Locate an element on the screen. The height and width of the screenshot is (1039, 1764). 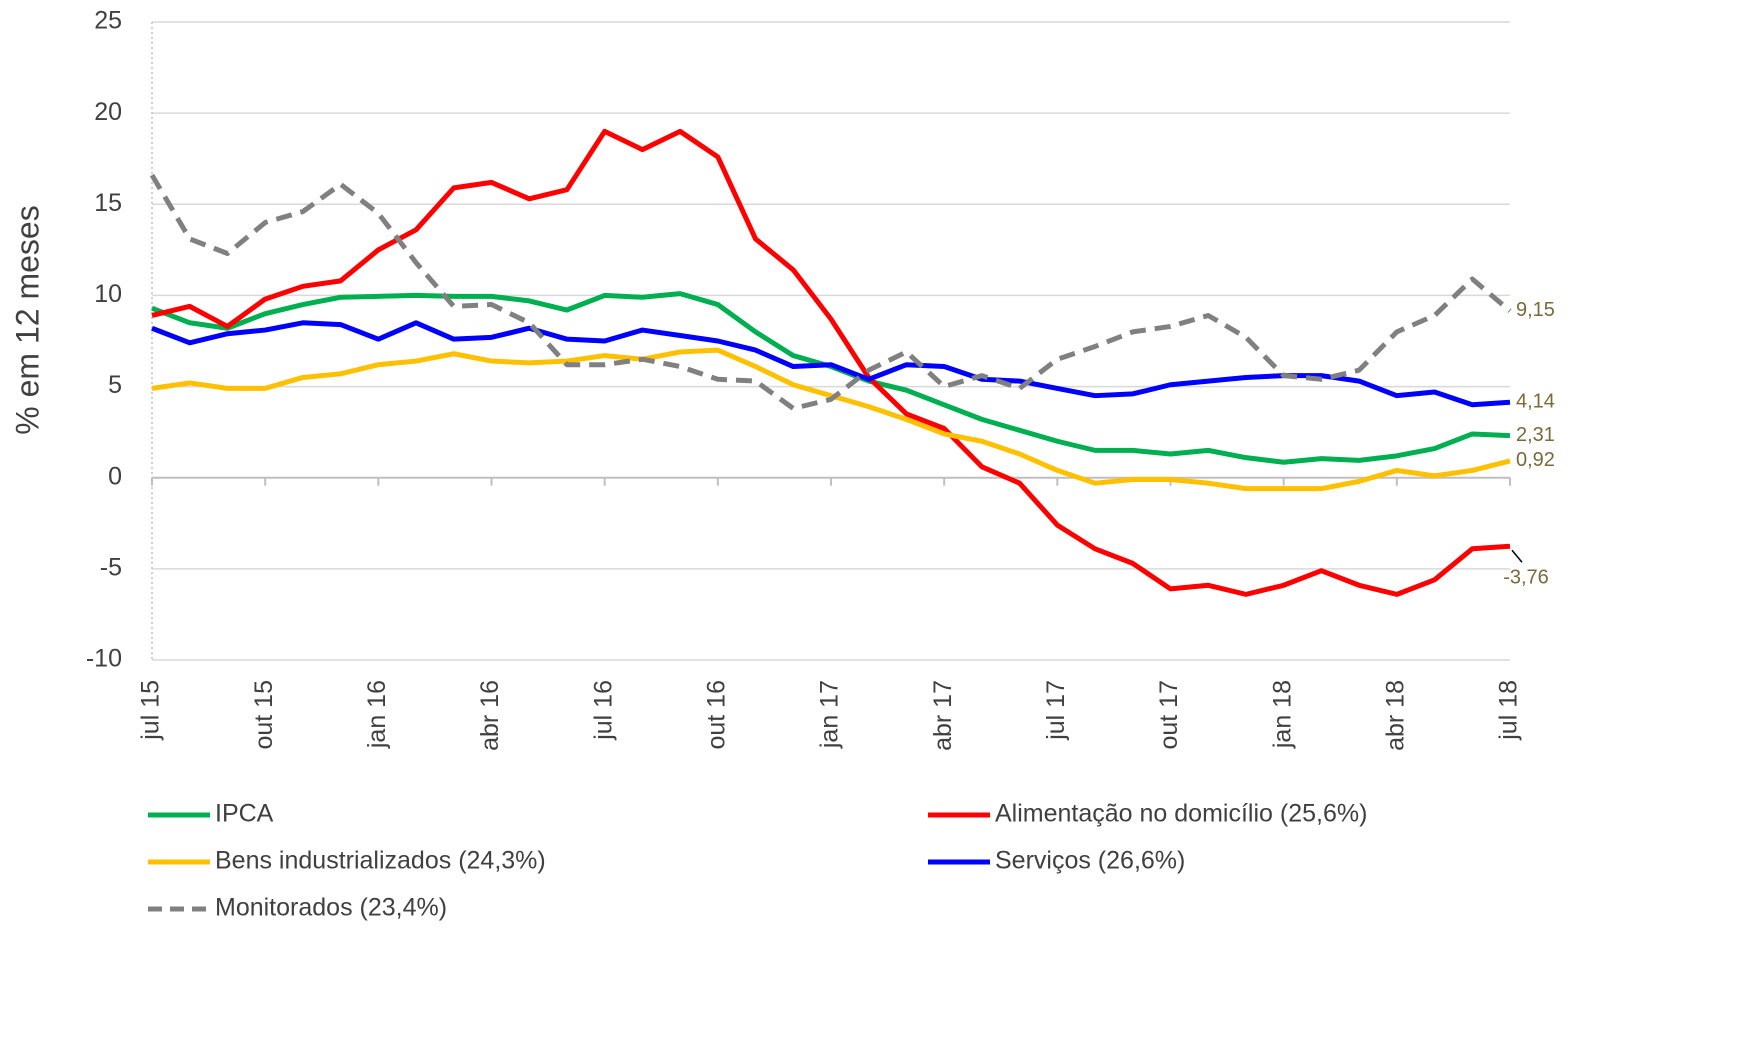
leader-line is located at coordinates (1517, 556).